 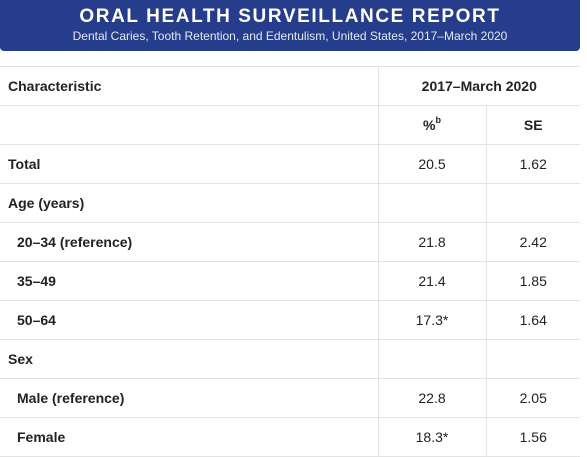 I want to click on table-row: 20–34 (reference) 21.8 2.42, so click(x=290, y=242).